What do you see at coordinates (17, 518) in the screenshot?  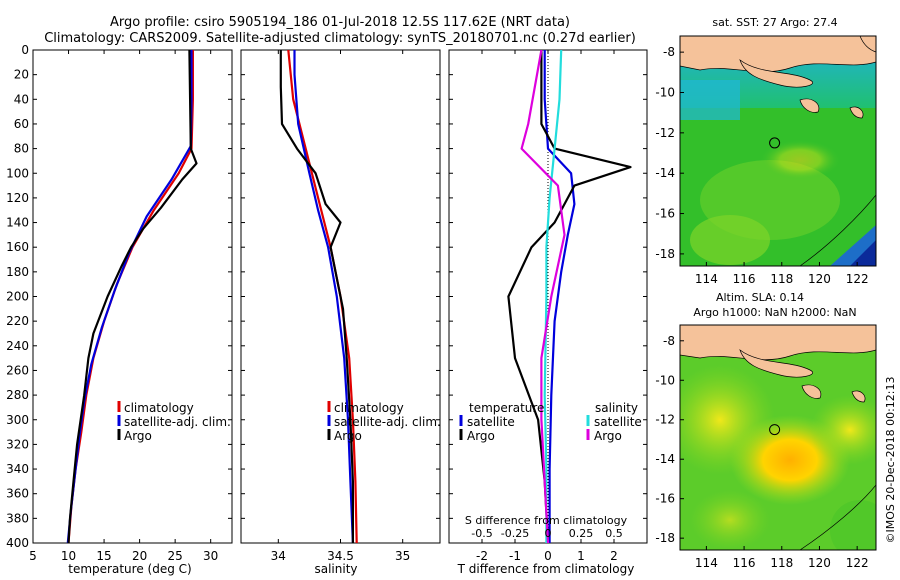 I see `y-tick-label: 380` at bounding box center [17, 518].